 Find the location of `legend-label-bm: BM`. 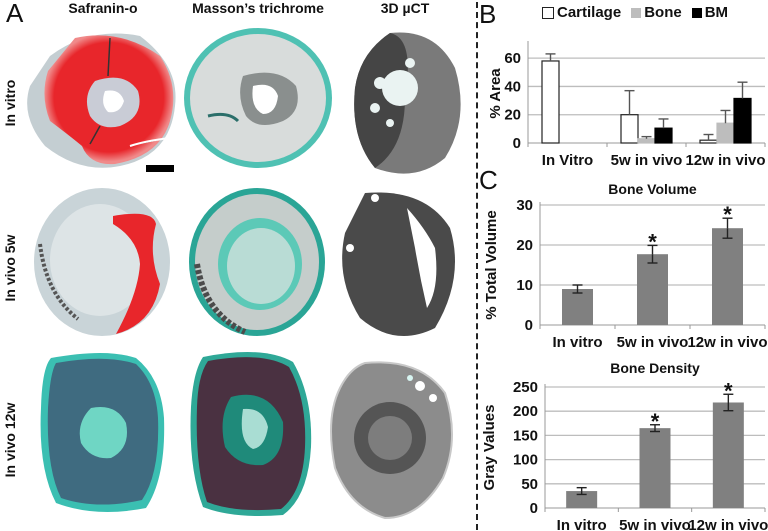

legend-label-bm: BM is located at coordinates (716, 12).